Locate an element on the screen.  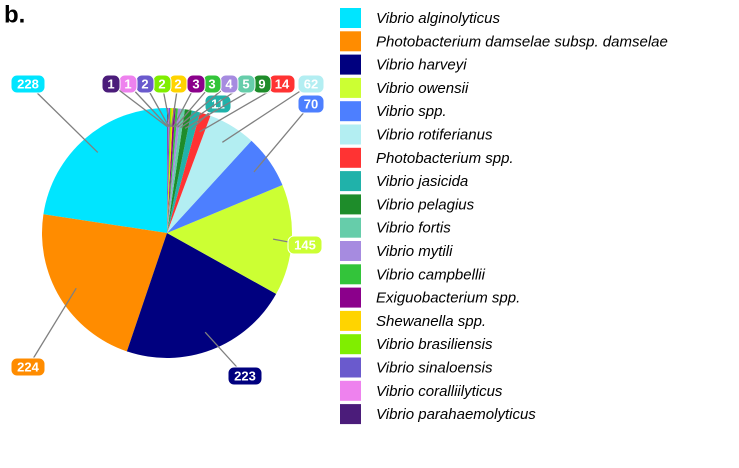
value-label: 223 is located at coordinates (245, 375).